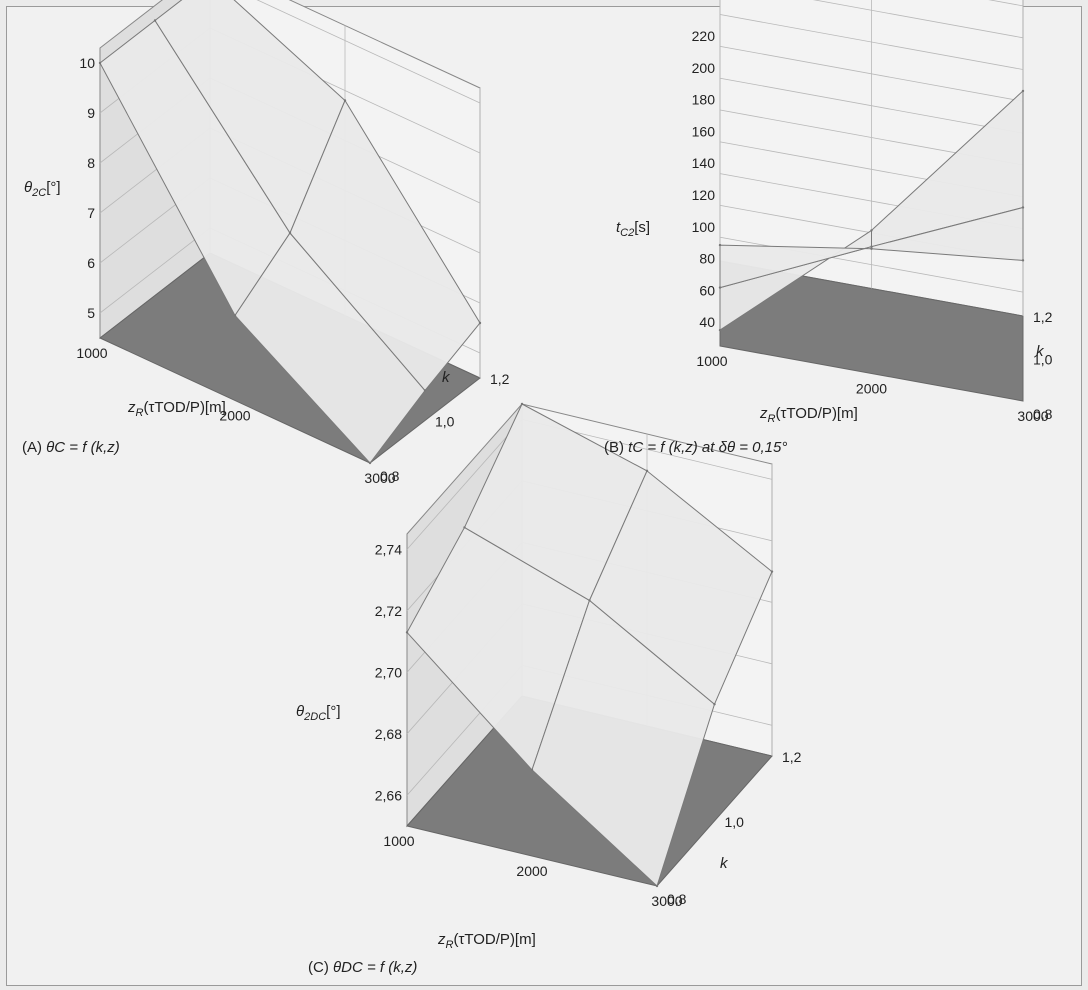 The width and height of the screenshot is (1088, 990). I want to click on z-tick-label: 40, so click(707, 322).